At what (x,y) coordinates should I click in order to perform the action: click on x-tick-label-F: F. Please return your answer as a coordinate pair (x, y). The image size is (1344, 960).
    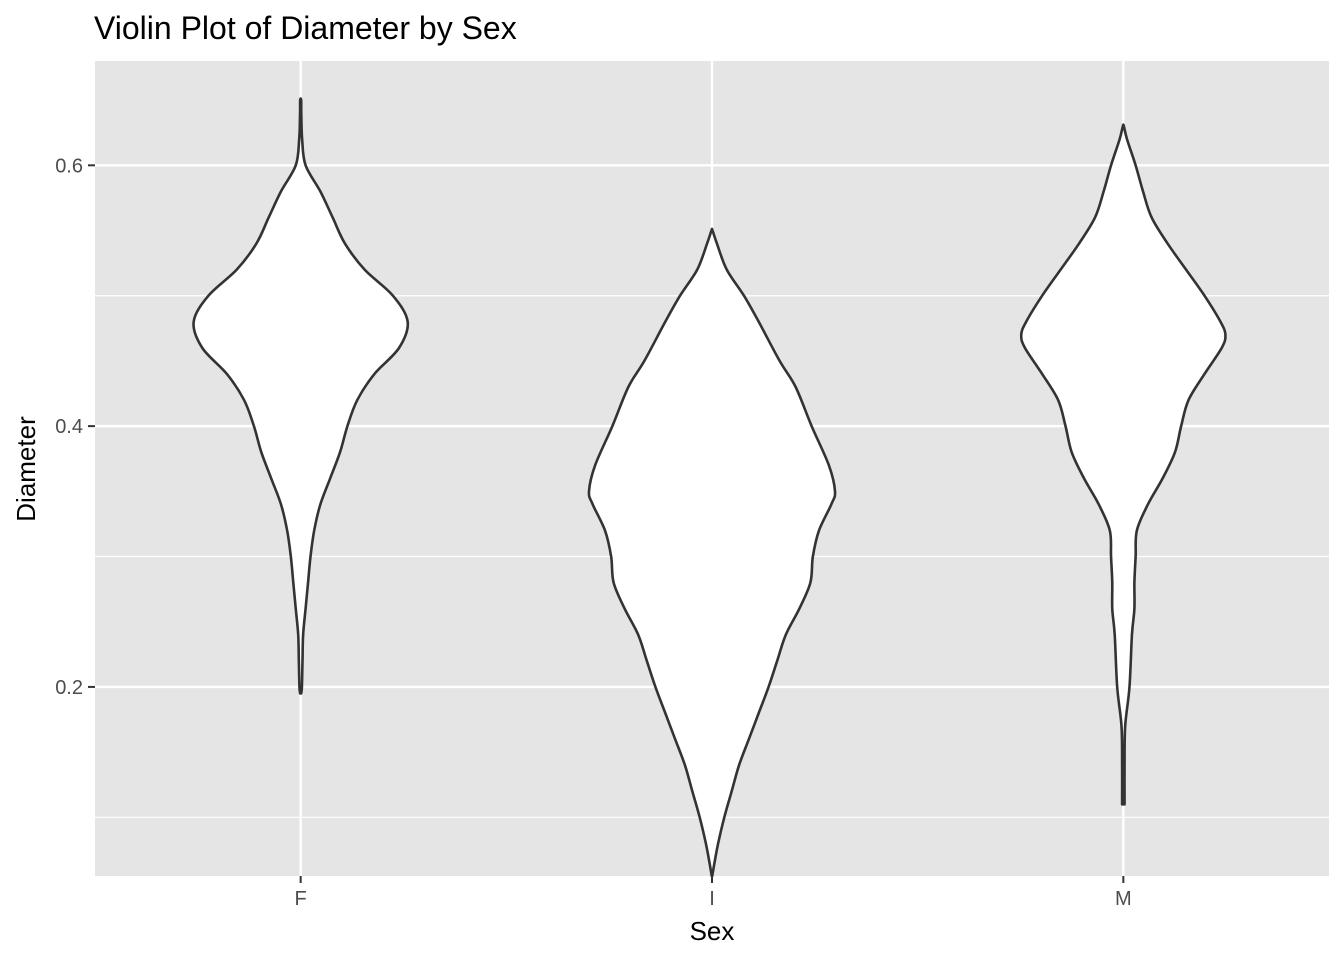
    Looking at the image, I should click on (301, 899).